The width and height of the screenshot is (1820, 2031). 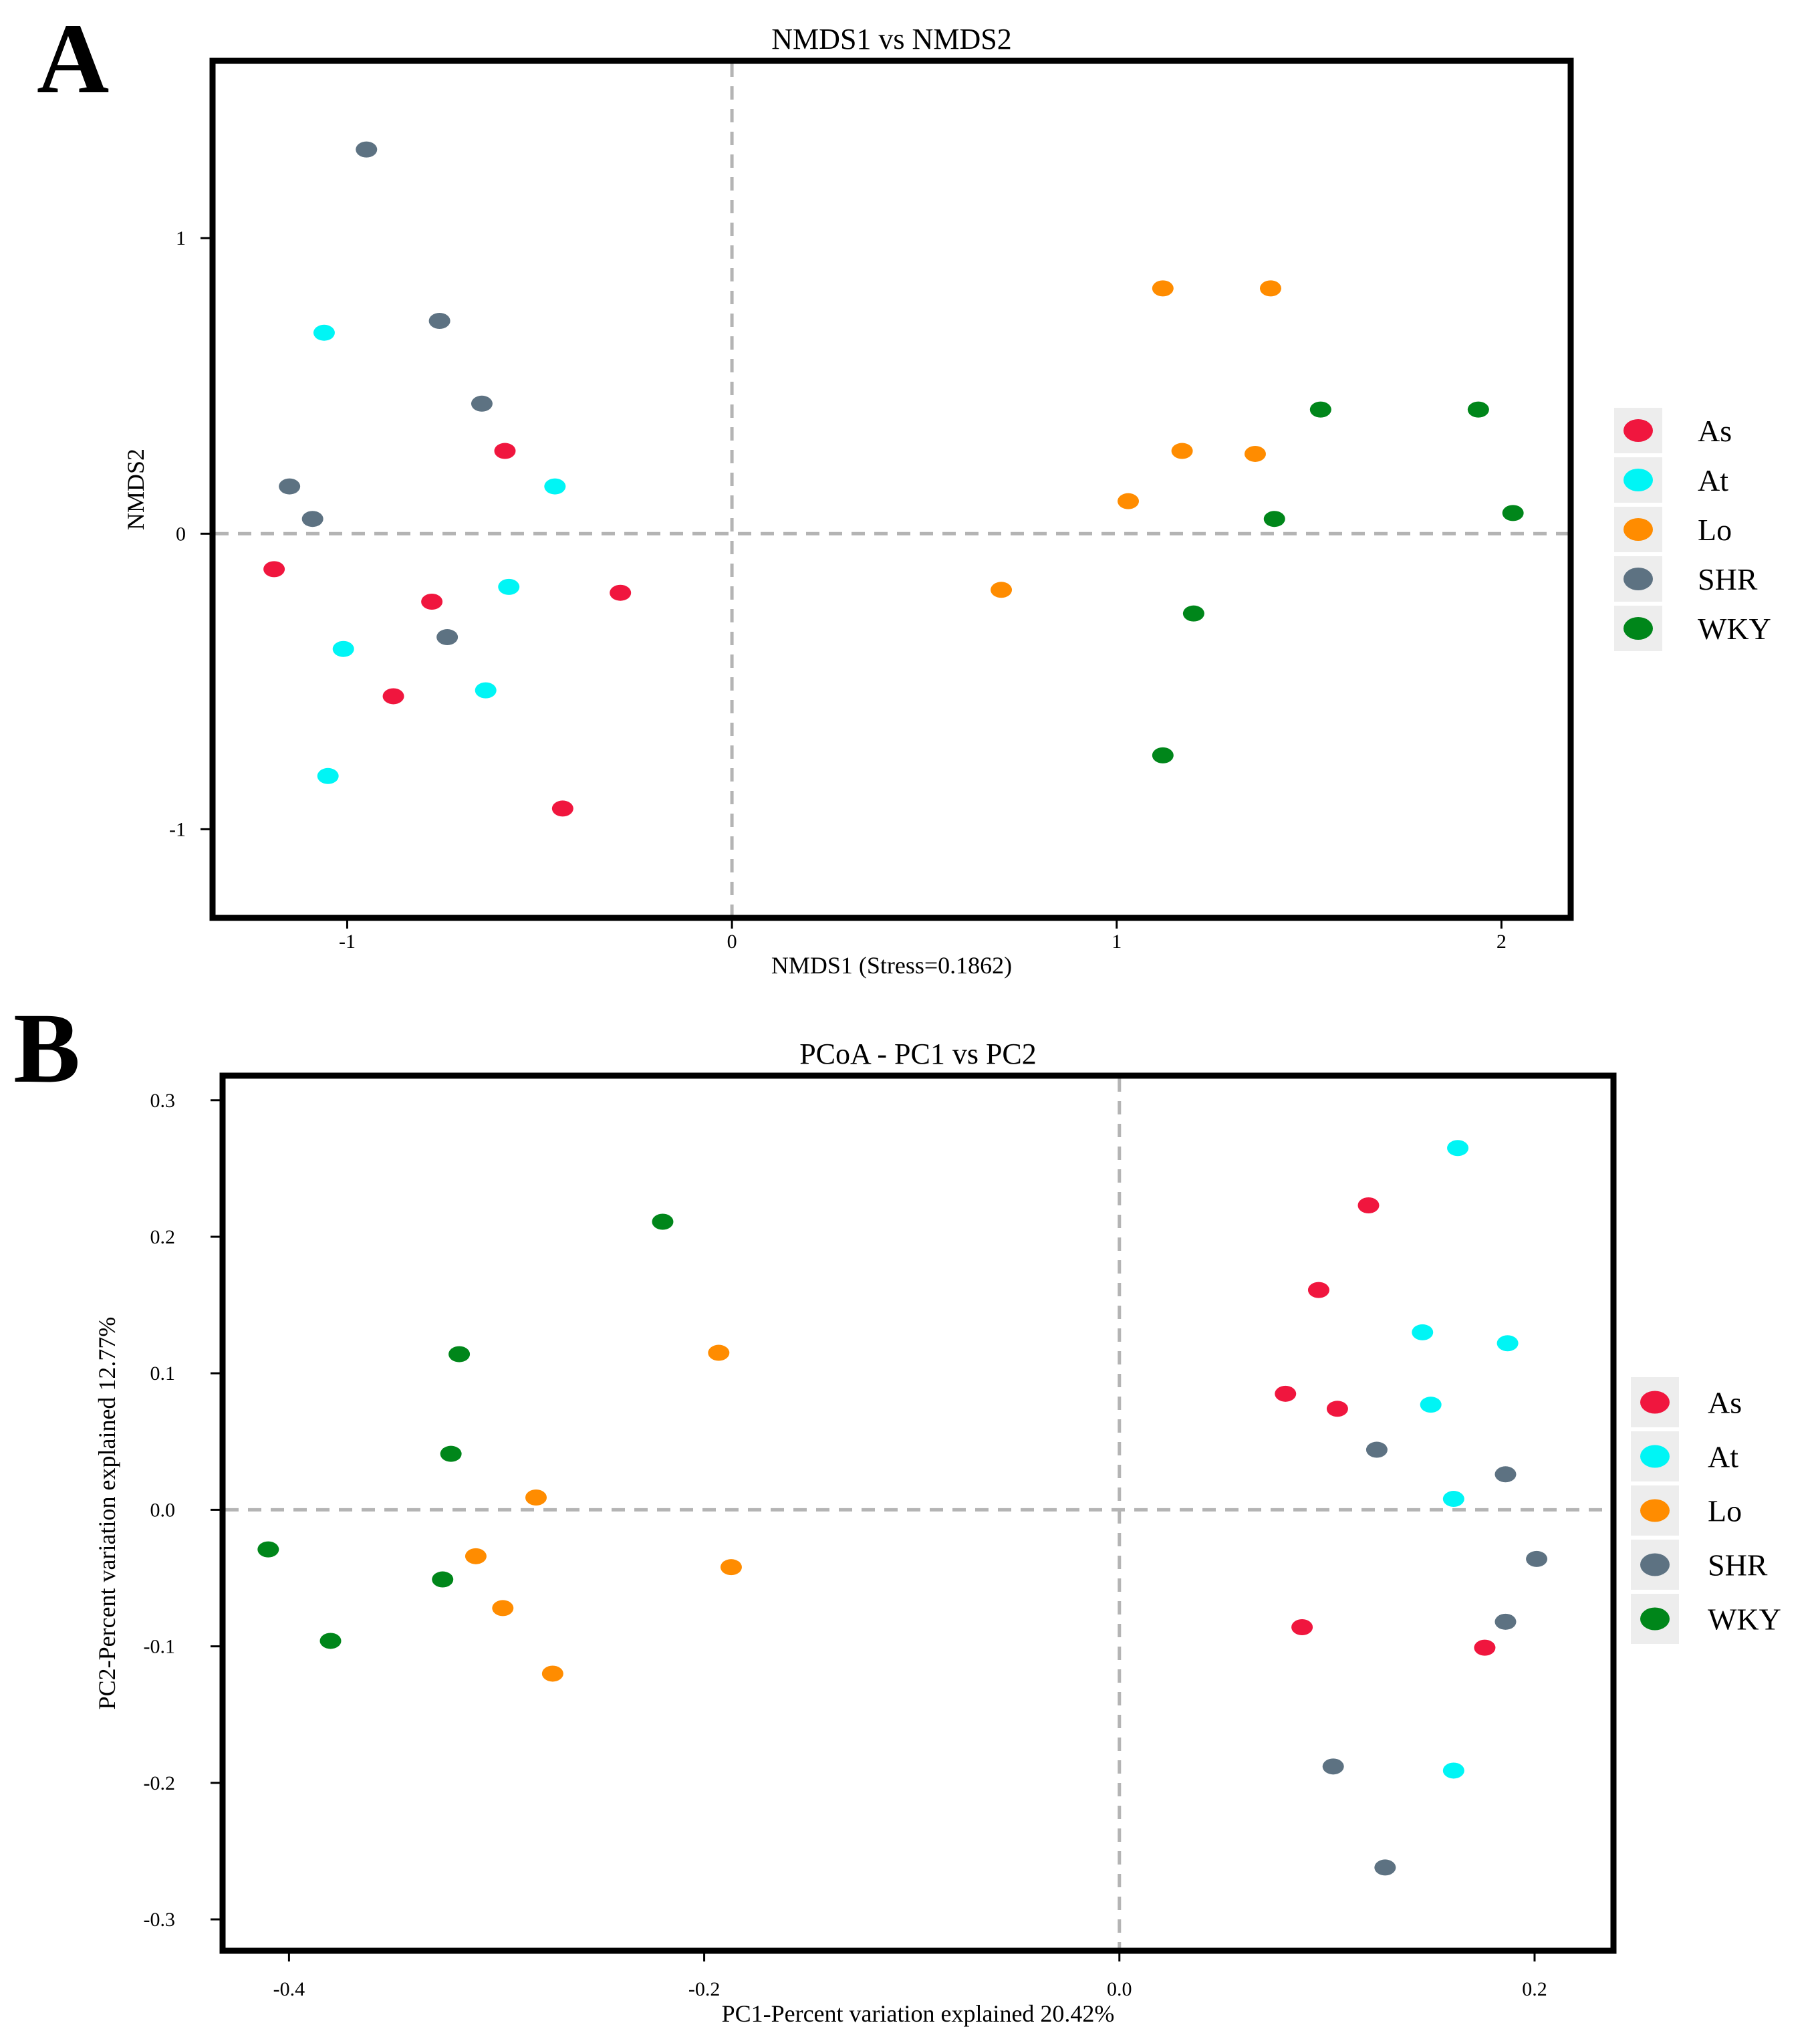 What do you see at coordinates (1117, 942) in the screenshot?
I see `x-tick-label: 1` at bounding box center [1117, 942].